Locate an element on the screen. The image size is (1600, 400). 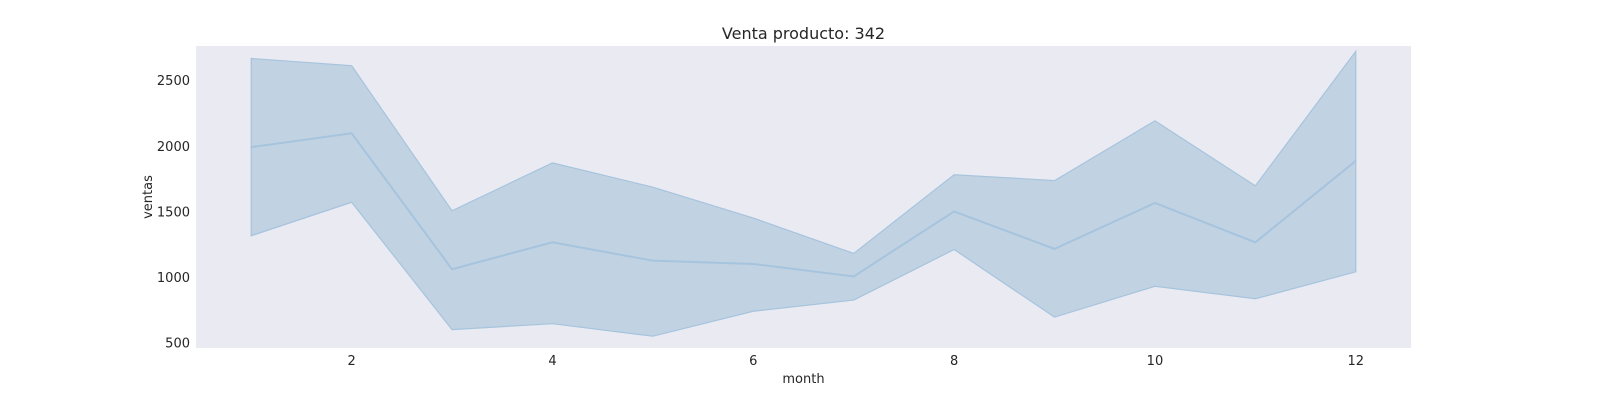
y-tick-label: 2500 is located at coordinates (173, 81).